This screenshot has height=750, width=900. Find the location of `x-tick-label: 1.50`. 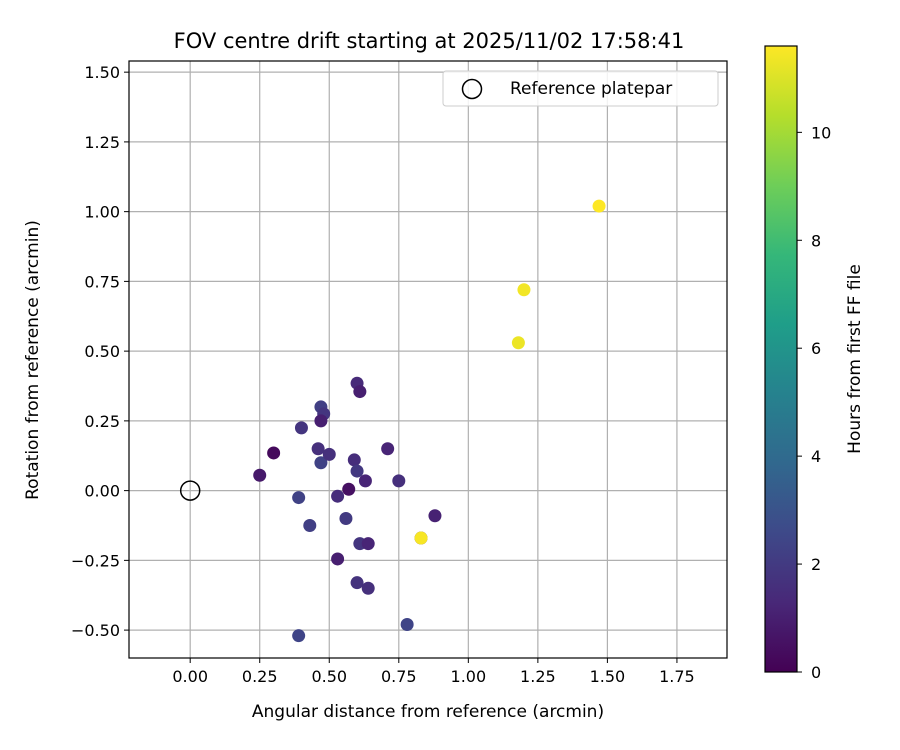

x-tick-label: 1.50 is located at coordinates (608, 676).